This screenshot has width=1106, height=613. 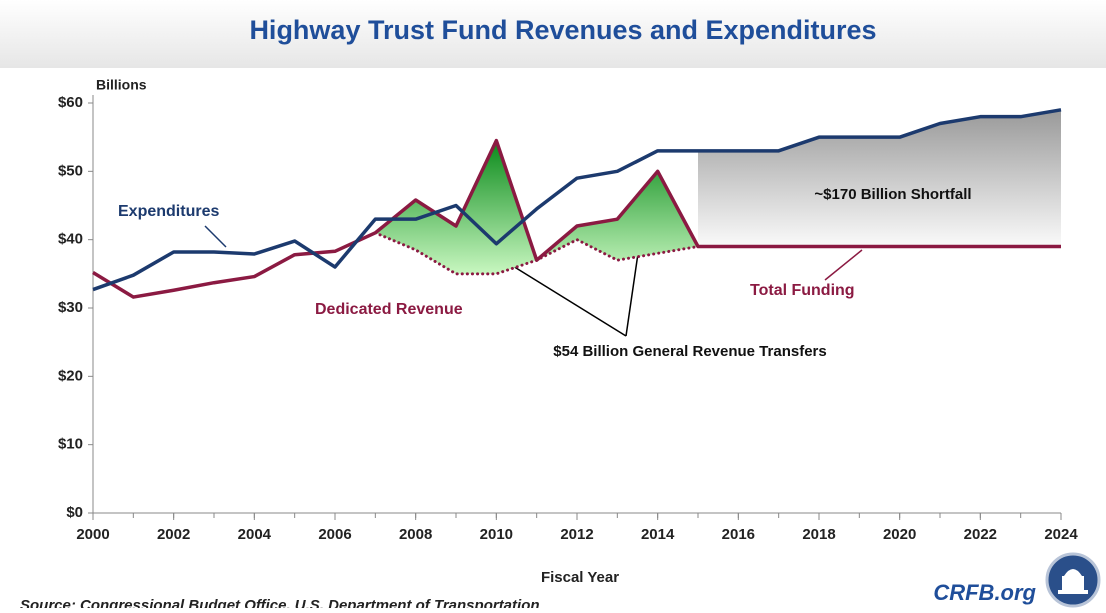 I want to click on series-label: Total Funding, so click(x=802, y=290).